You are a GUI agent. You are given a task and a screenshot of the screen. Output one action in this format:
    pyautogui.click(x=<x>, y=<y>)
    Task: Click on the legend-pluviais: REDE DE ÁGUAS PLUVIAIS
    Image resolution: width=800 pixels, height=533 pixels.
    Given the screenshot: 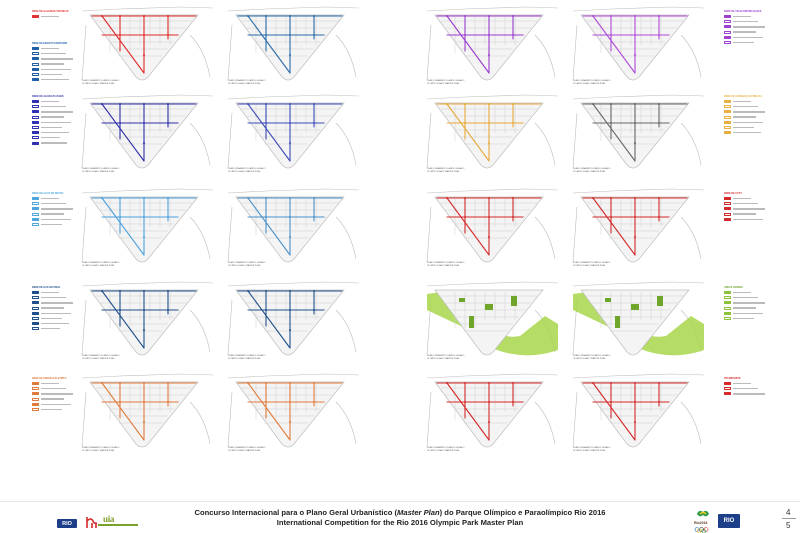 What is the action you would take?
    pyautogui.click(x=54, y=121)
    